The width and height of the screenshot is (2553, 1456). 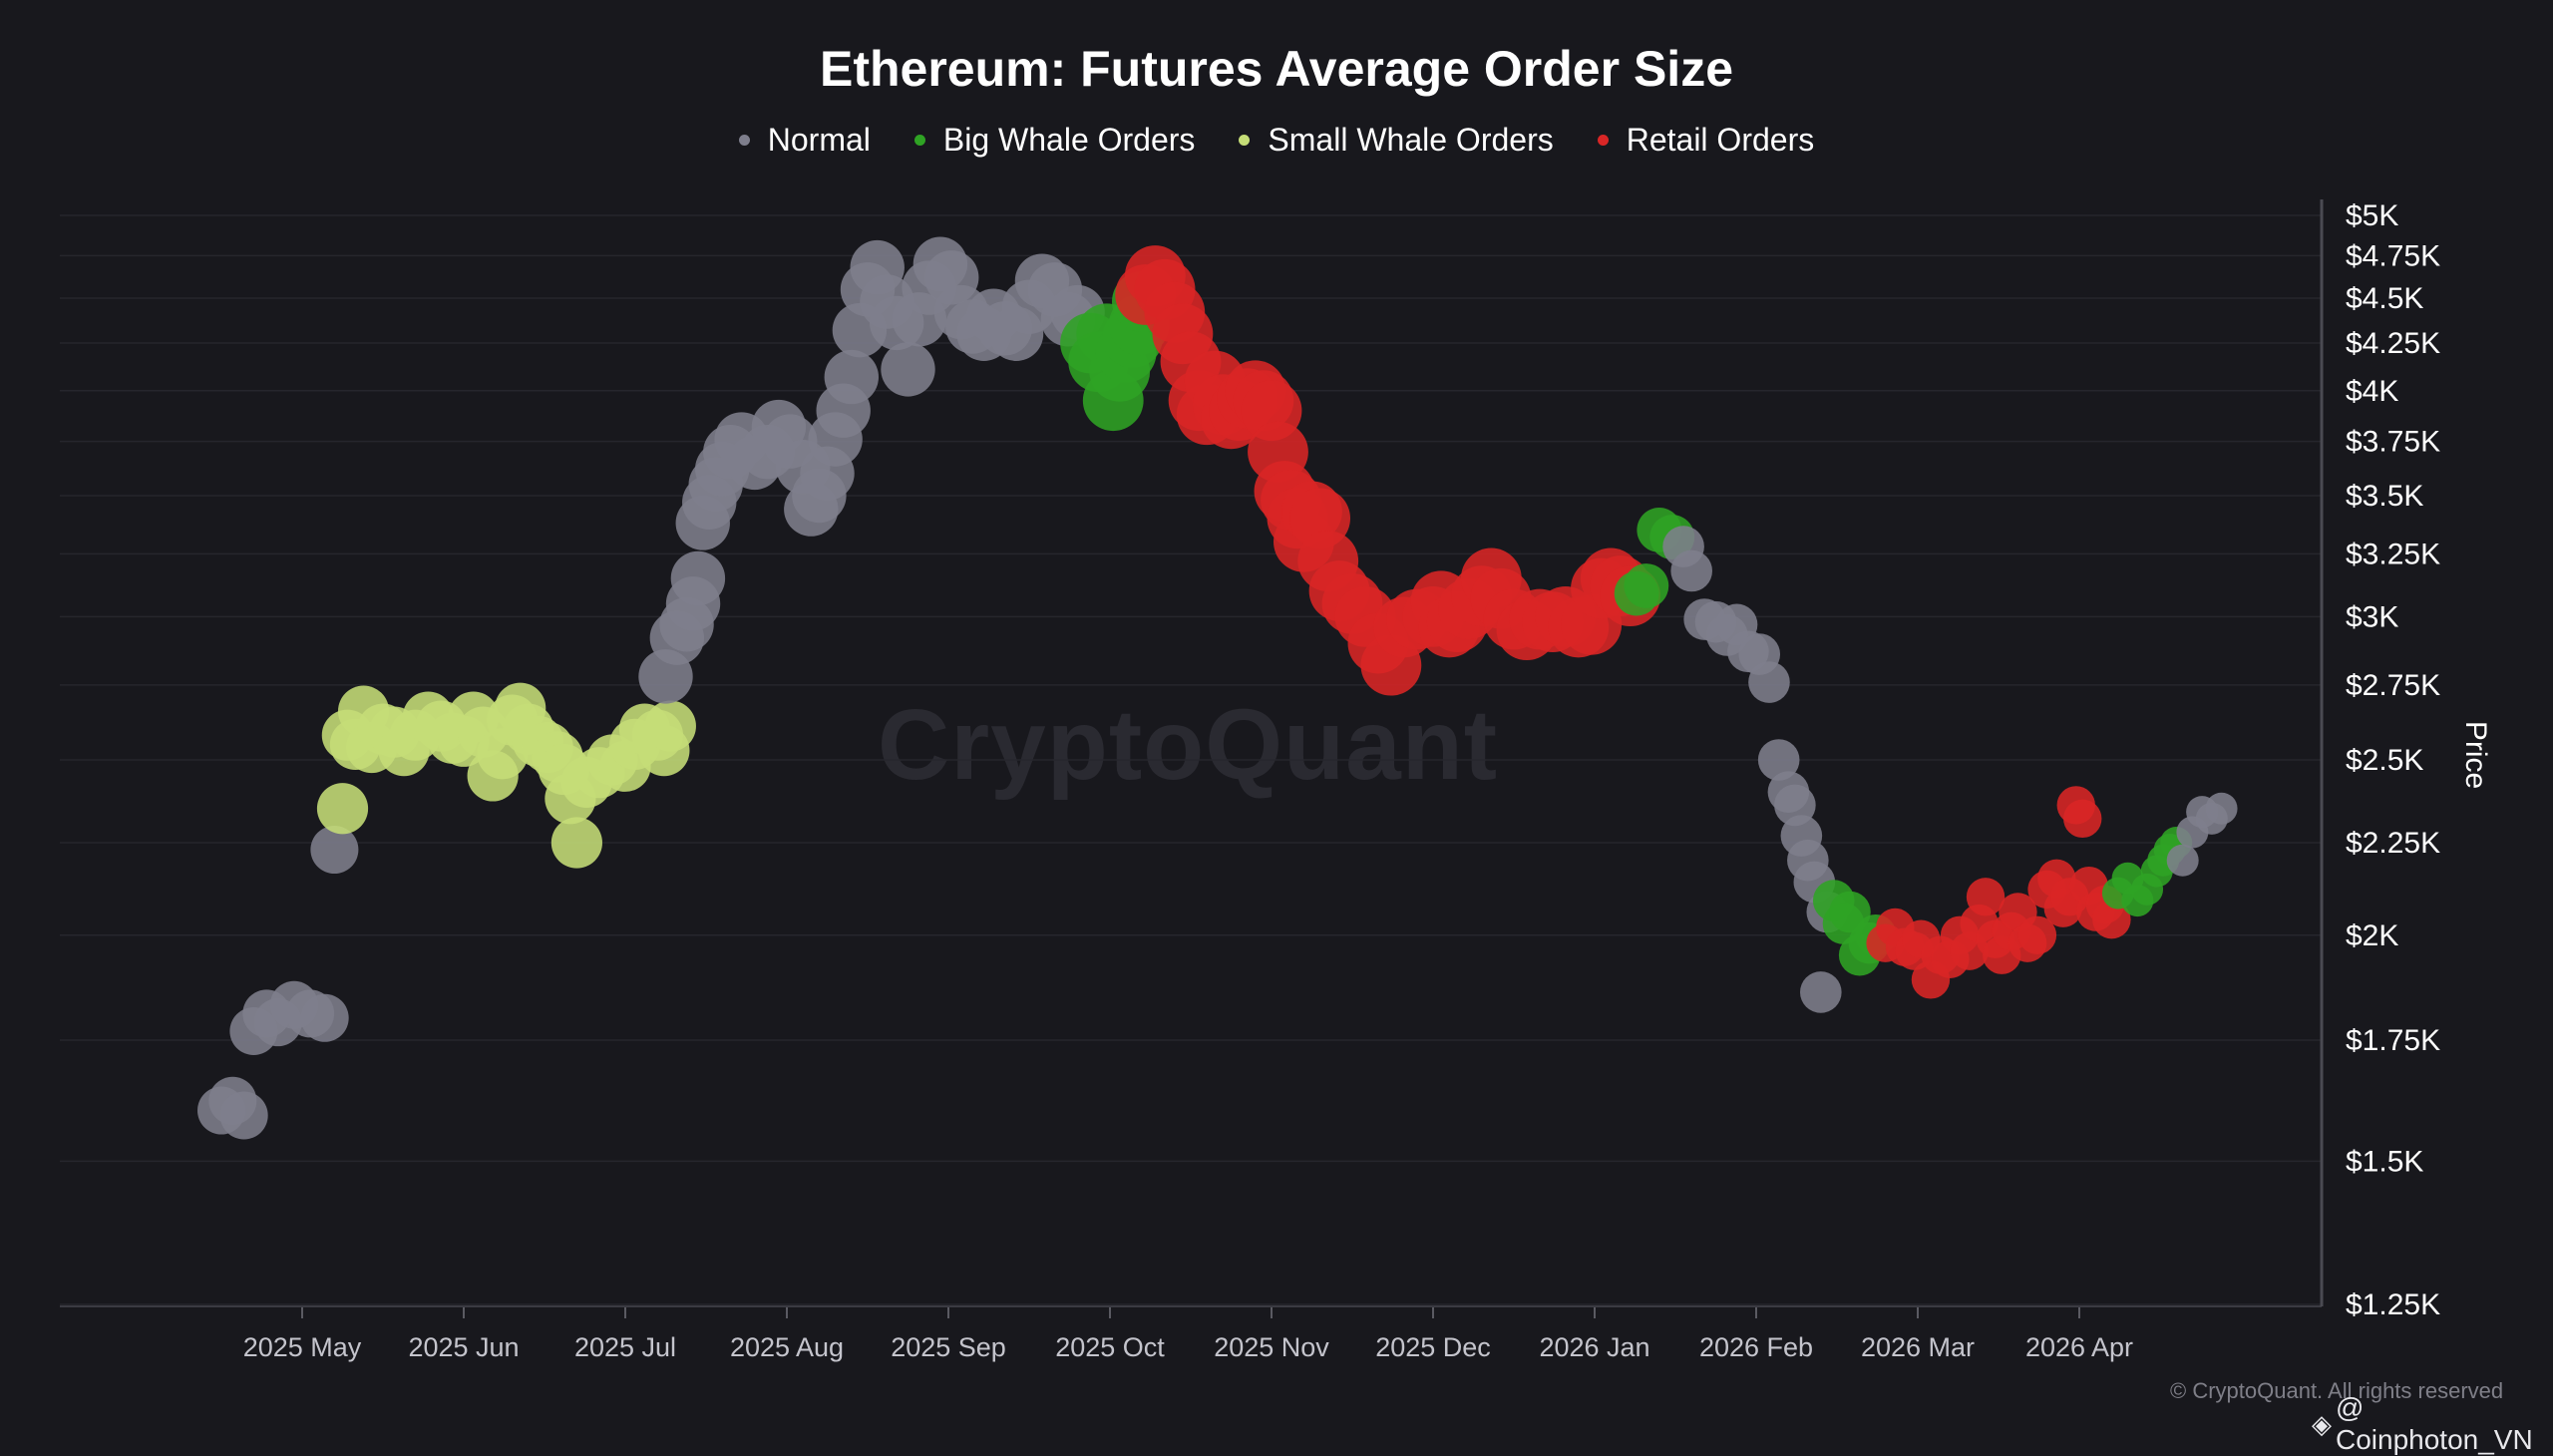 I want to click on legend-item-big-whale: Big Whale Orders, so click(x=1055, y=140).